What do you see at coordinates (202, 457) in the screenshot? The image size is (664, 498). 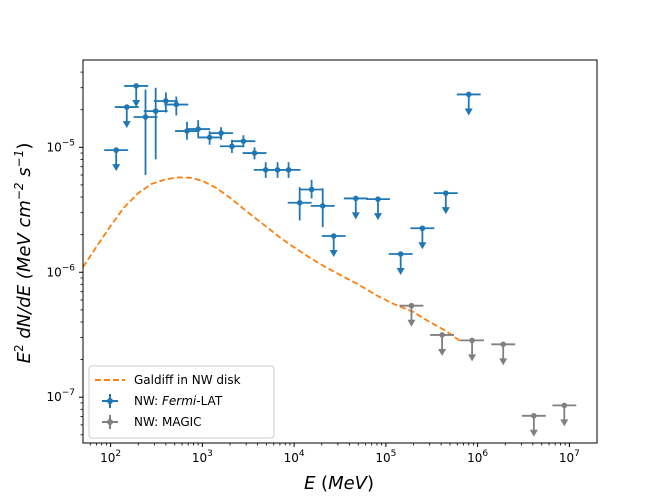 I see `x-tick-label: 10³` at bounding box center [202, 457].